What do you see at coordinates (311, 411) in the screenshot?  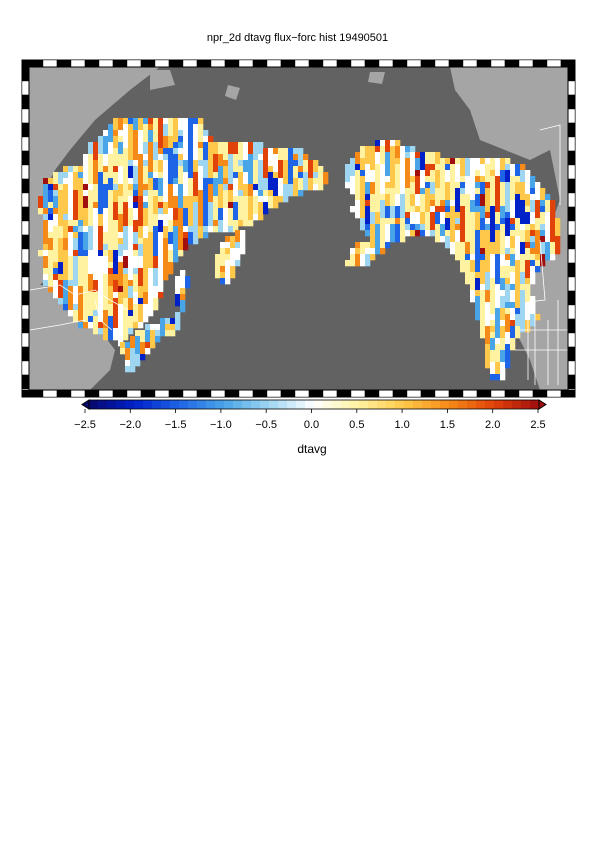 I see `colorbar-ticks` at bounding box center [311, 411].